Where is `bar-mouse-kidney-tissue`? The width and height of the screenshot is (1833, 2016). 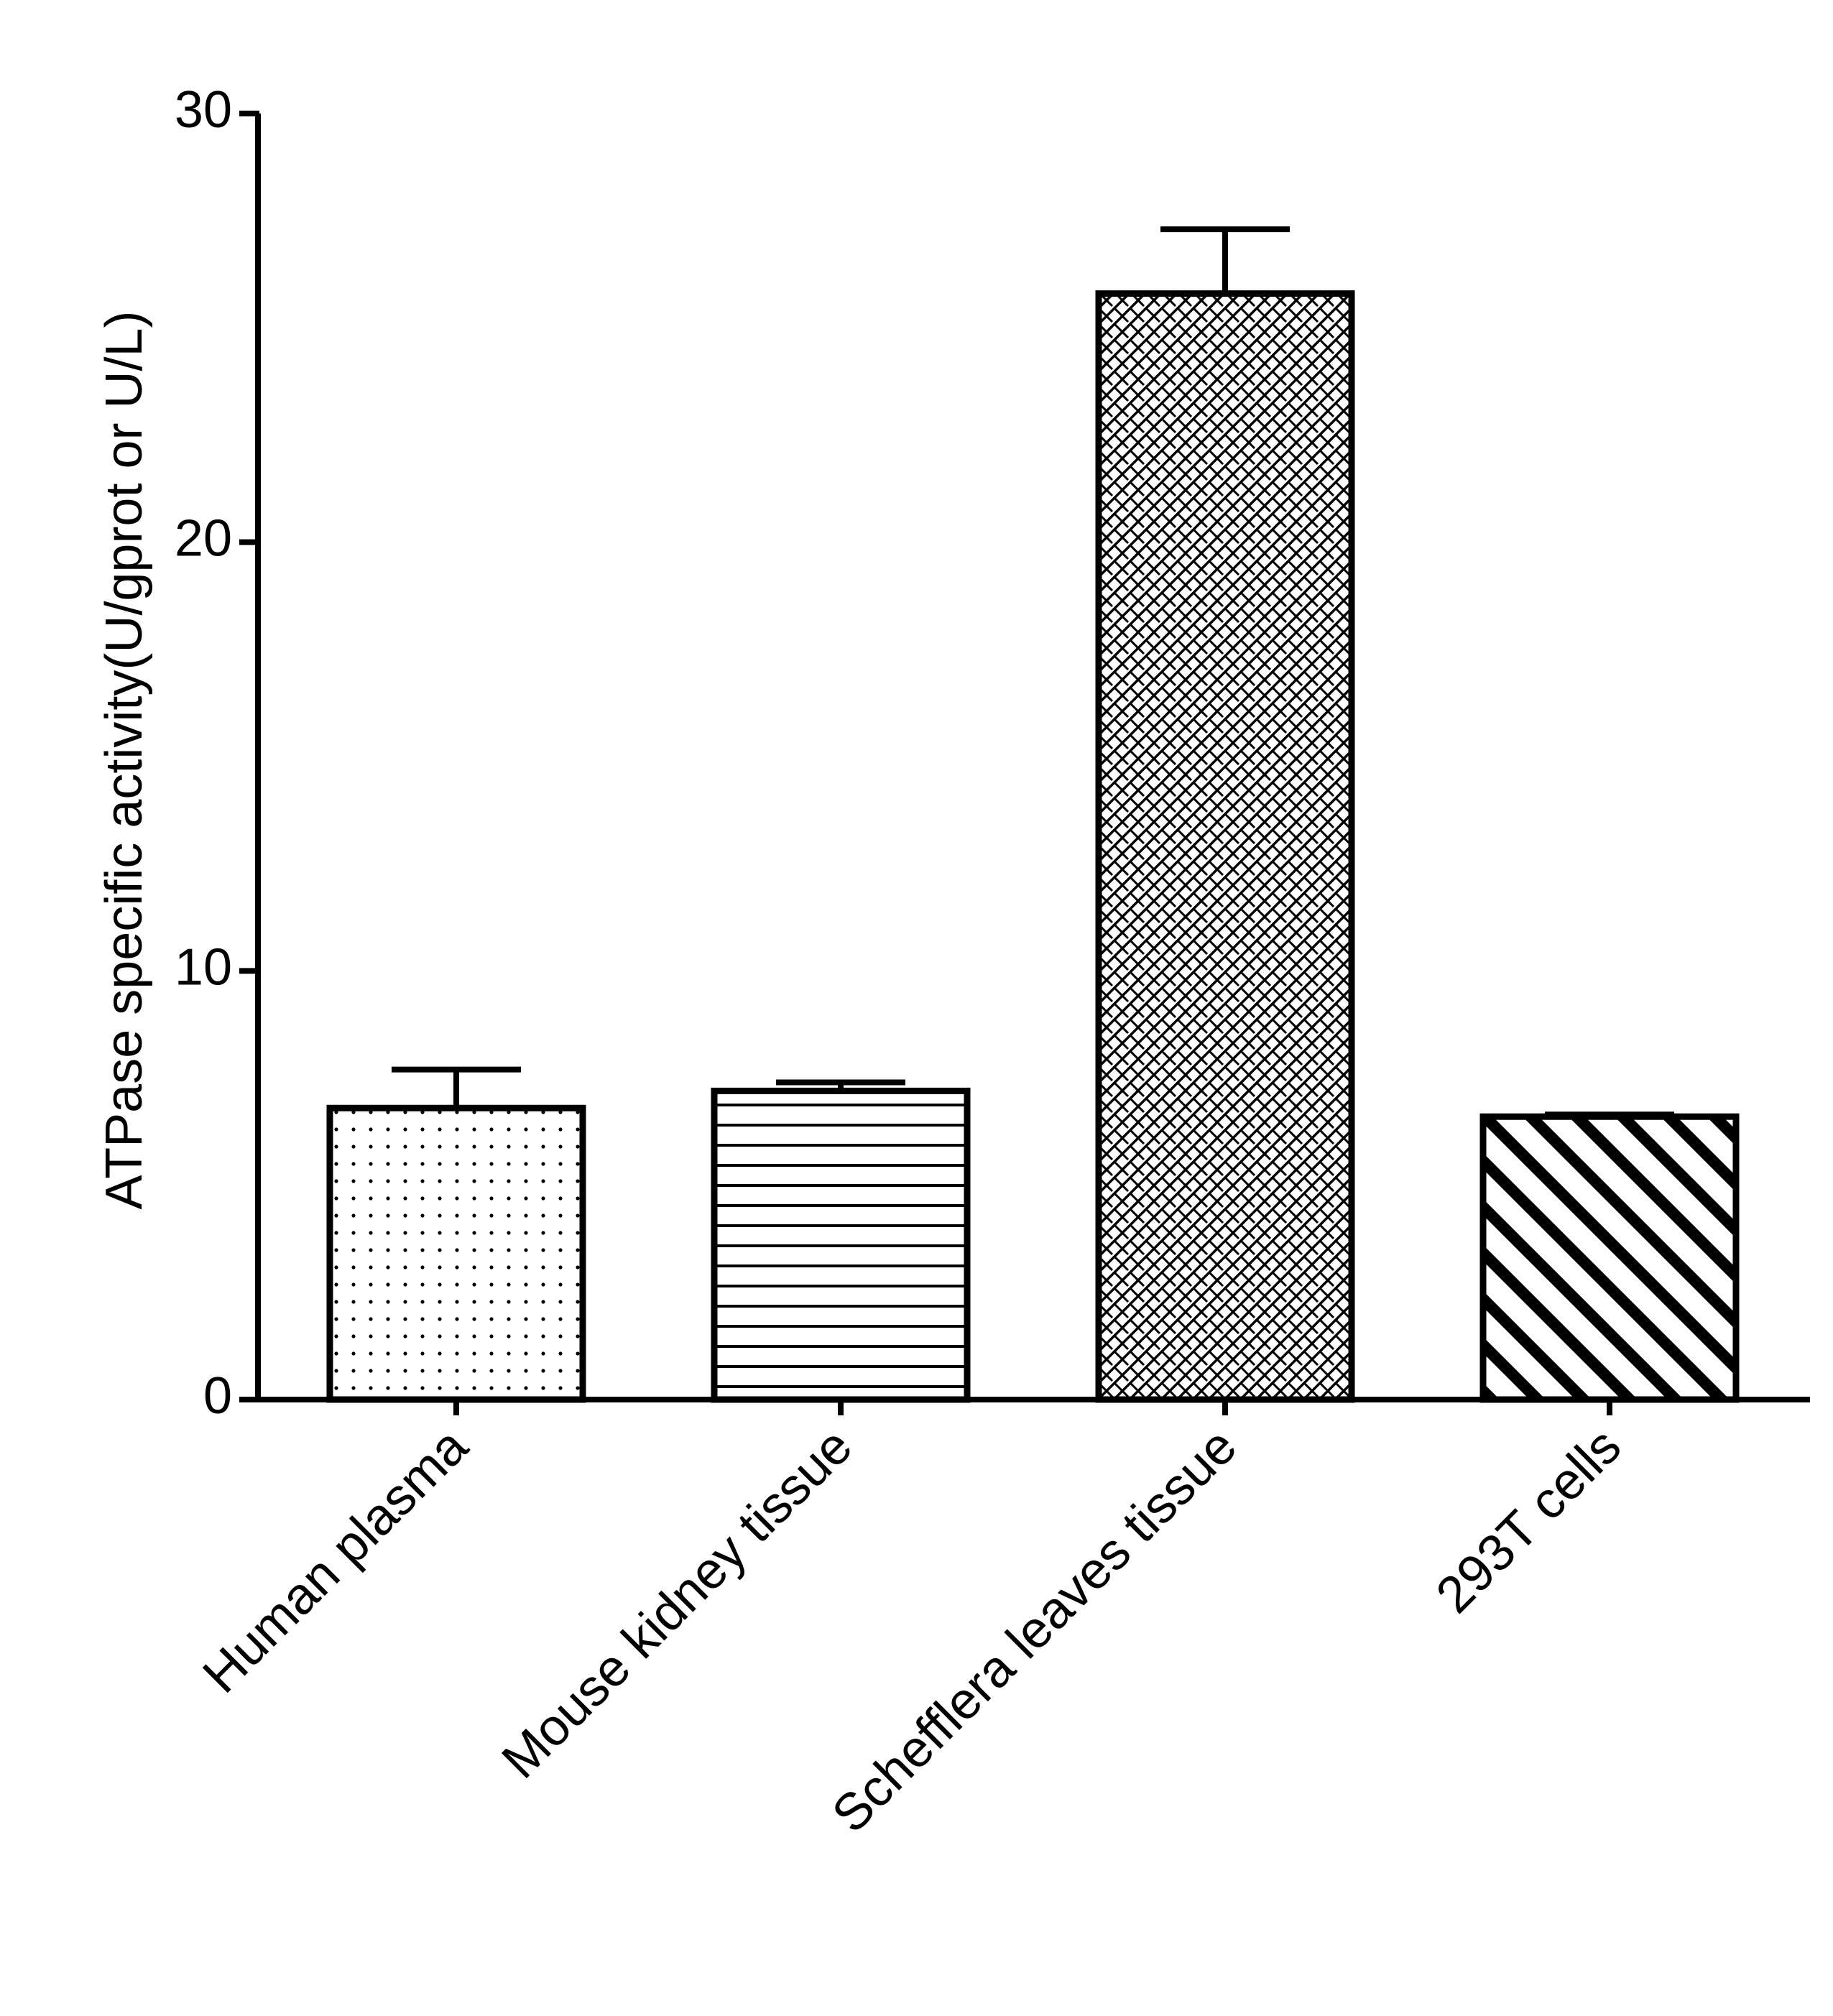
bar-mouse-kidney-tissue is located at coordinates (841, 1245).